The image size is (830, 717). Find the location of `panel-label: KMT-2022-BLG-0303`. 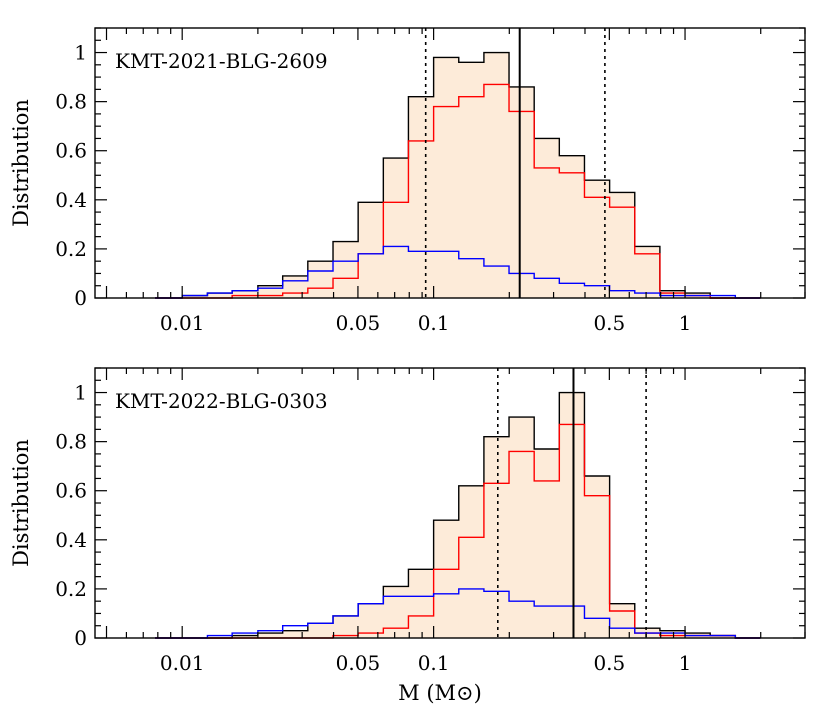

panel-label: KMT-2022-BLG-0303 is located at coordinates (221, 401).